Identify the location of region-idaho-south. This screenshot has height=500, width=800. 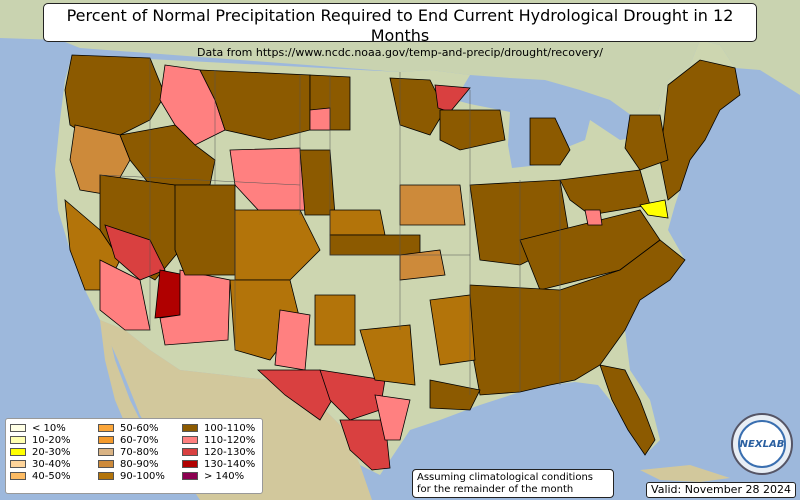
(167, 155).